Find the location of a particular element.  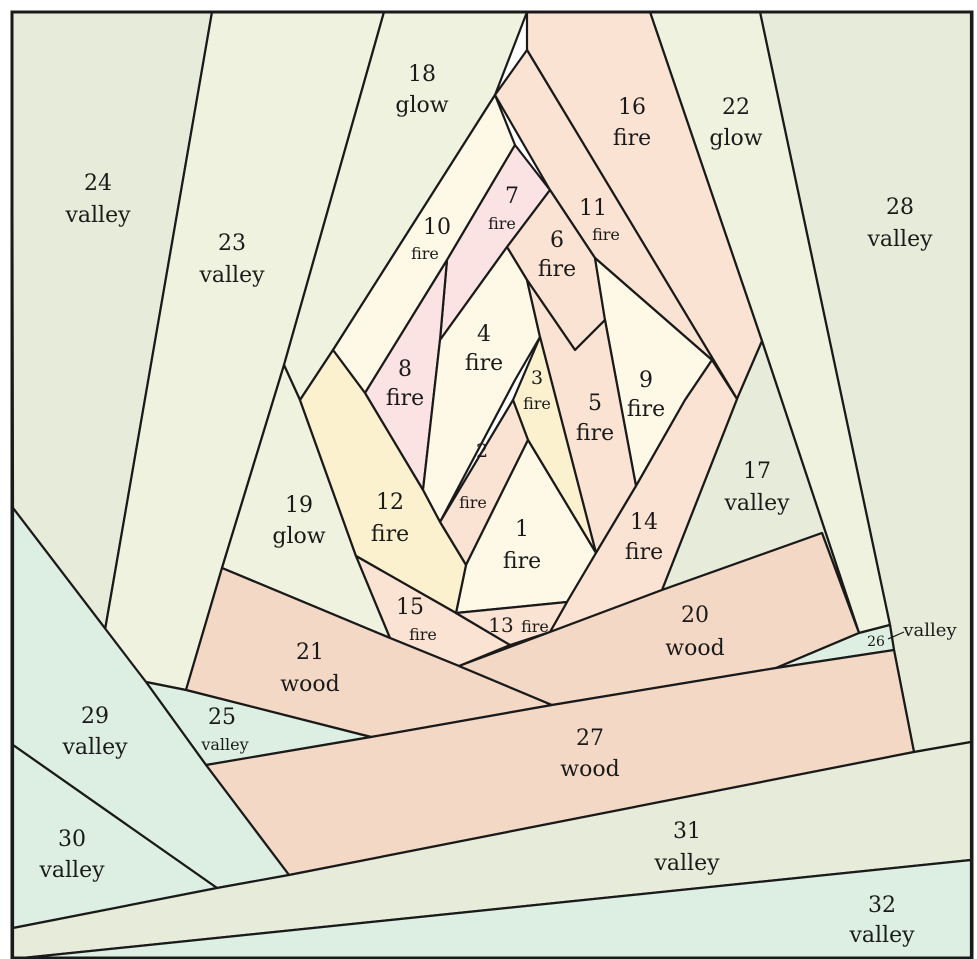

label-27: 27 wood is located at coordinates (589, 754).